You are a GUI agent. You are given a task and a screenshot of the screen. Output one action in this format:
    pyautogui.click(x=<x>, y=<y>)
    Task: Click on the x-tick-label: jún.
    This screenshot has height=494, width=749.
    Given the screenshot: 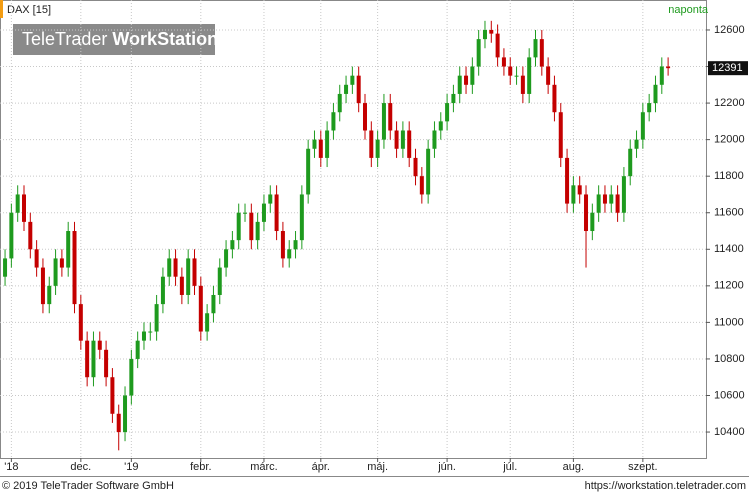 What is the action you would take?
    pyautogui.click(x=446, y=467)
    